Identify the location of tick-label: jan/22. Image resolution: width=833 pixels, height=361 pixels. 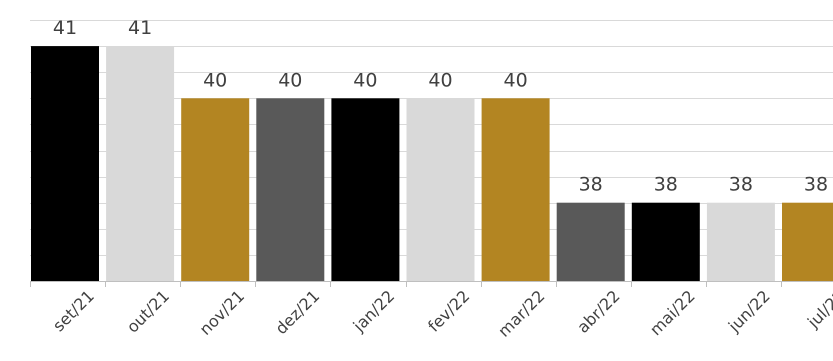
(374, 311).